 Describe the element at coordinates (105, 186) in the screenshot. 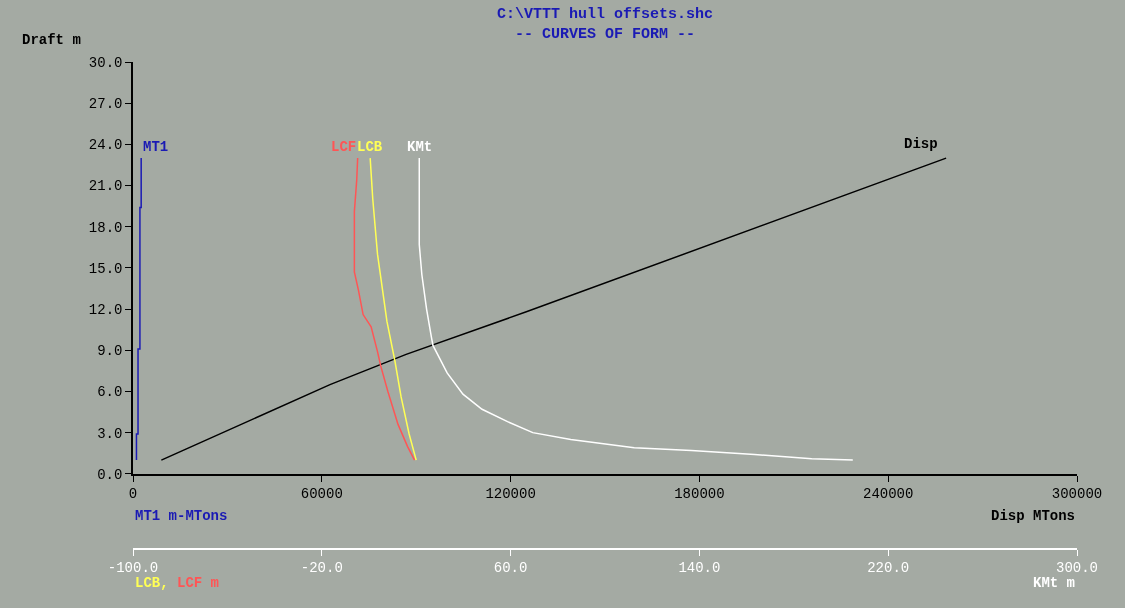

I see `y-tick-label: 21.0` at that location.